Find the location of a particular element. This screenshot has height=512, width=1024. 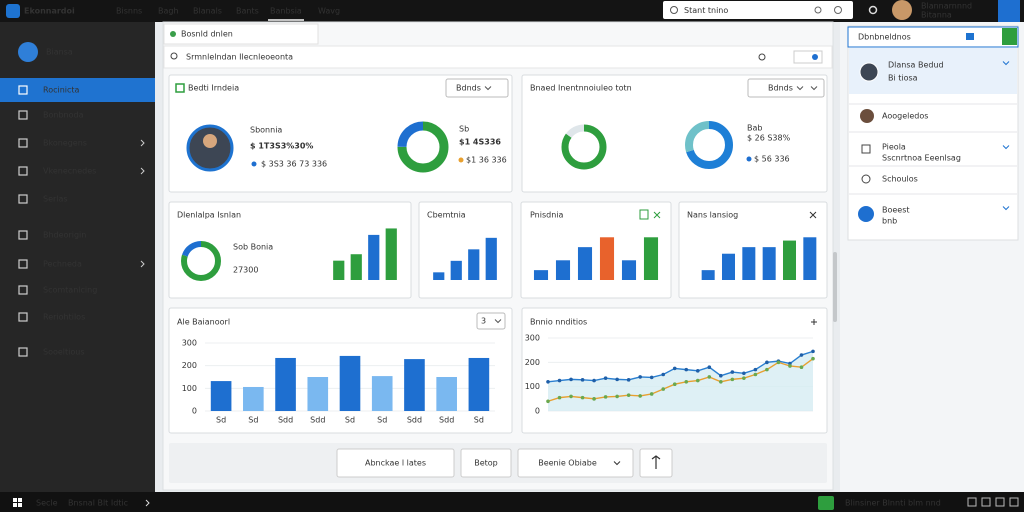

menu-item: Bagh is located at coordinates (168, 11).